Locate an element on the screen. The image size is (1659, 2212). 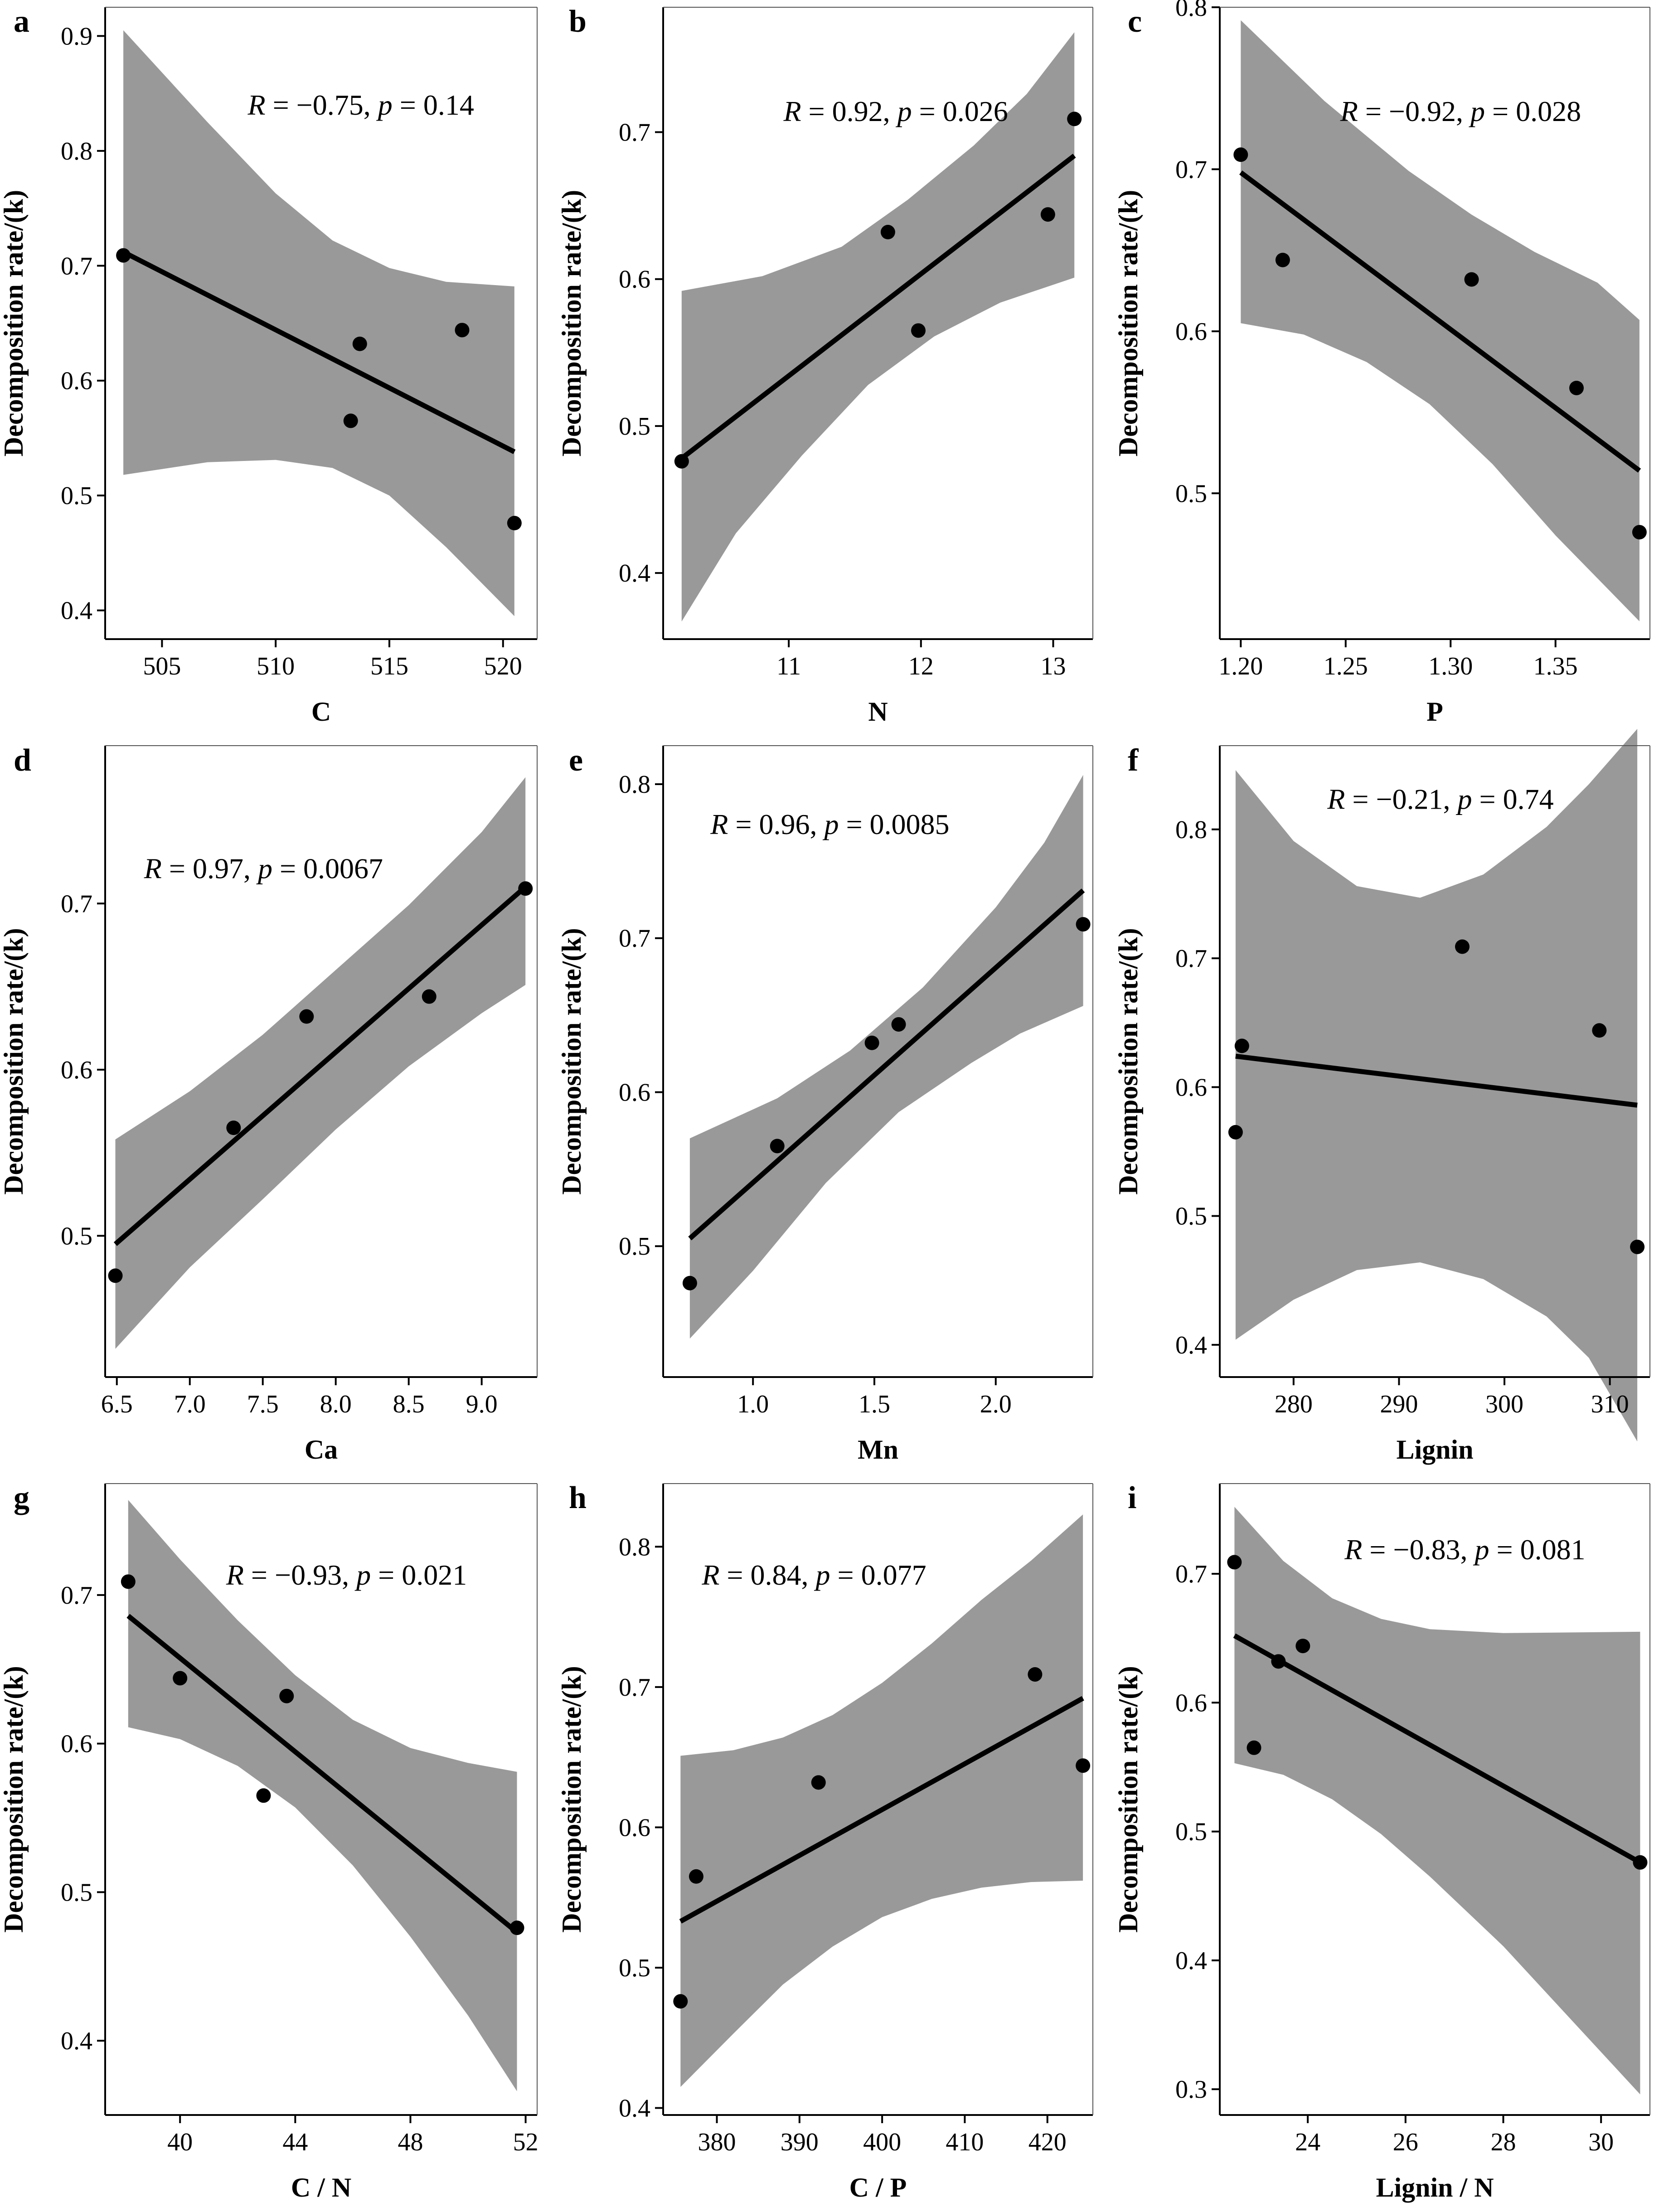
x-tick-label: 1.5 is located at coordinates (874, 1404).